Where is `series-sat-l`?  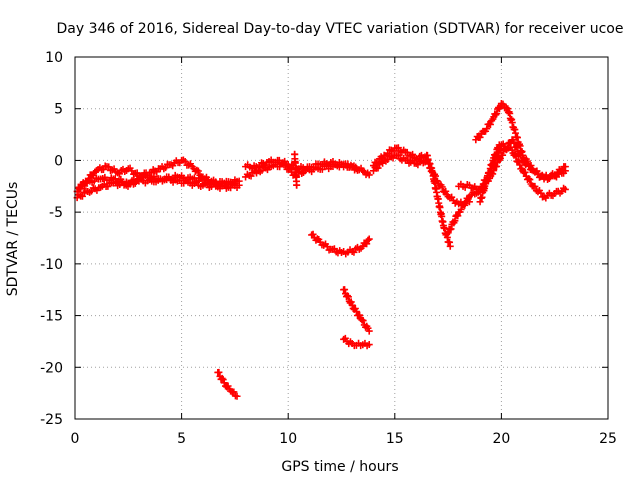
series-sat-l is located at coordinates (421, 179).